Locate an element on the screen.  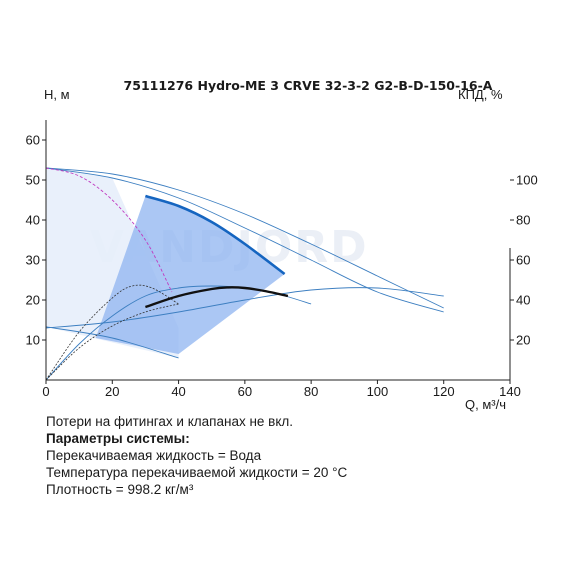
y2-tick-label: 20 is located at coordinates (523, 340).